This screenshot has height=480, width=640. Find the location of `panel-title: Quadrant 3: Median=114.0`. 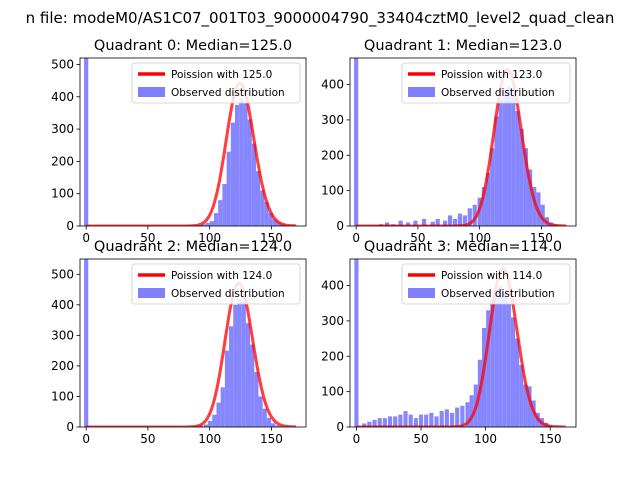

panel-title: Quadrant 3: Median=114.0 is located at coordinates (463, 247).